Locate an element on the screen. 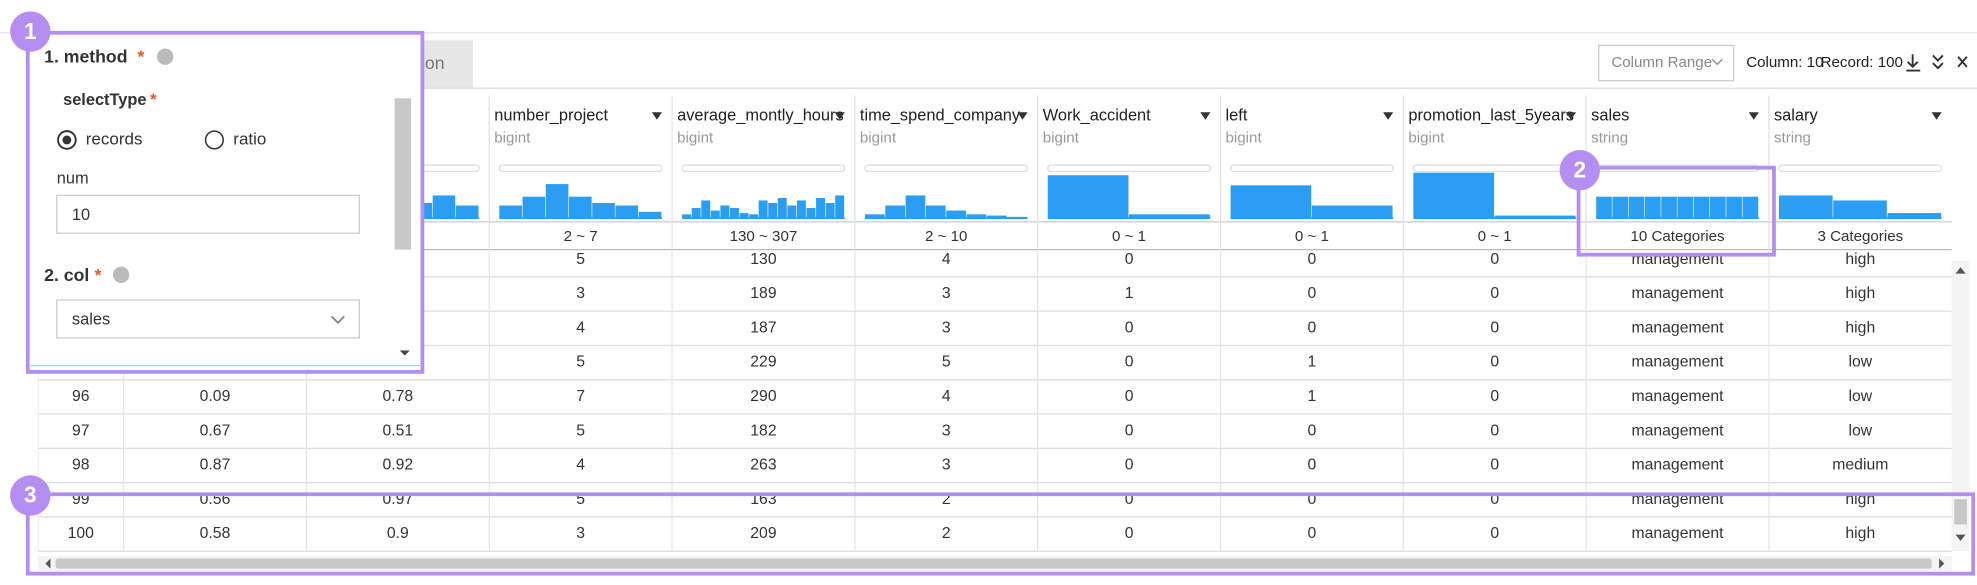  tab-label: on is located at coordinates (435, 63).